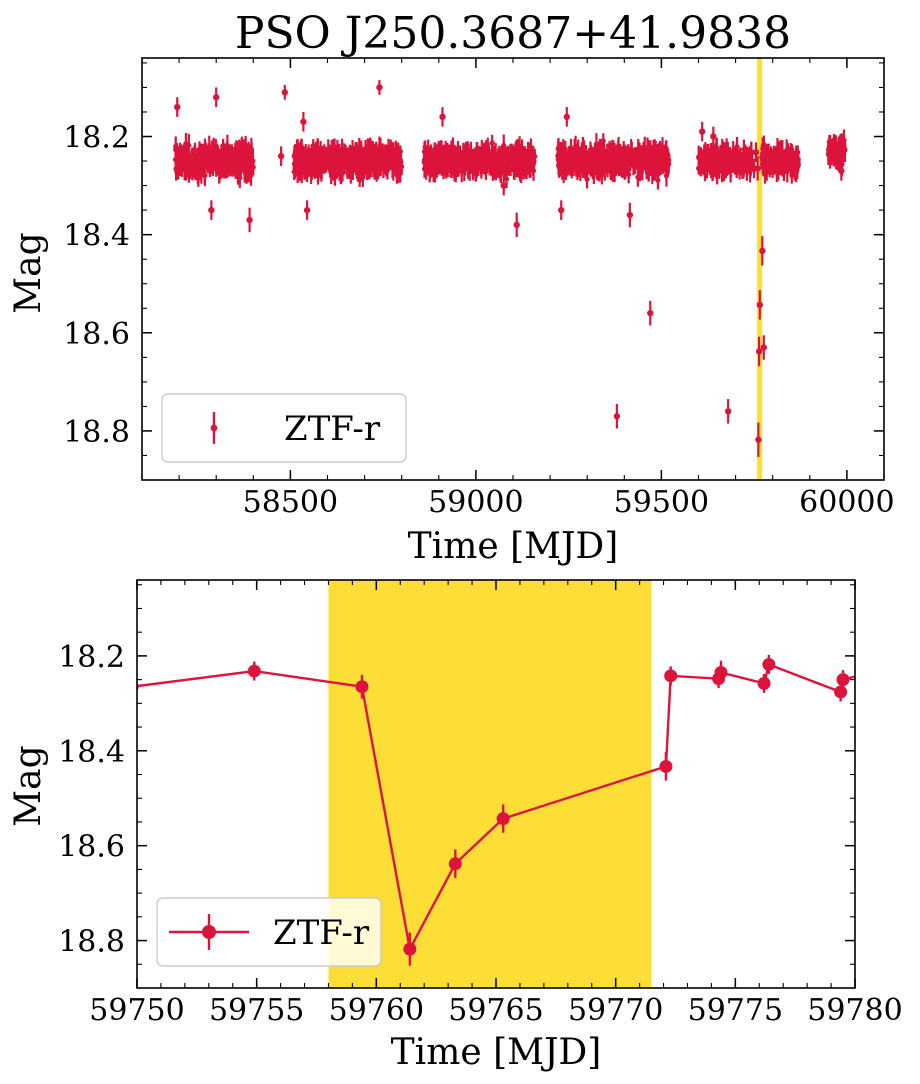  I want to click on top-y-tick-label: 18.6, so click(96, 334).